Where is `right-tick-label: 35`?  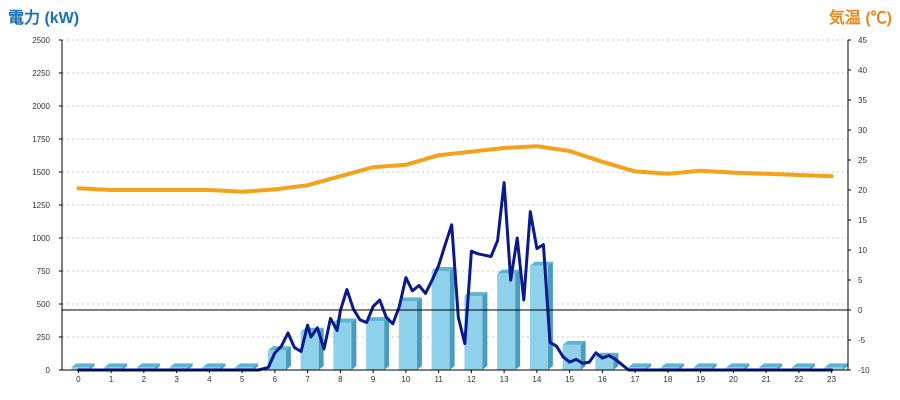
right-tick-label: 35 is located at coordinates (862, 100).